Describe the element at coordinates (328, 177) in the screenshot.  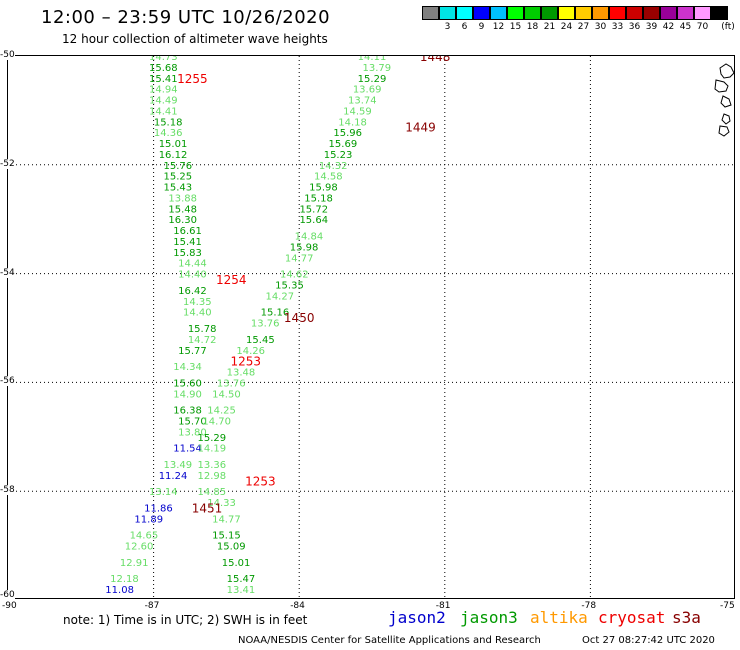
I see `wave-height-label: 14.58` at that location.